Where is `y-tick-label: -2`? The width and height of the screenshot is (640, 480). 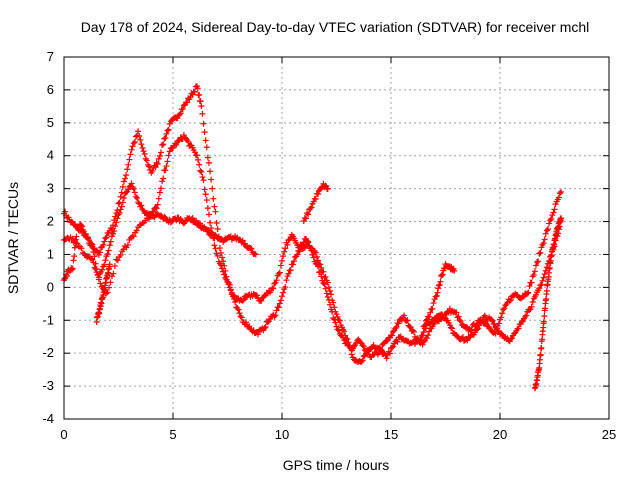 y-tick-label: -2 is located at coordinates (48, 352).